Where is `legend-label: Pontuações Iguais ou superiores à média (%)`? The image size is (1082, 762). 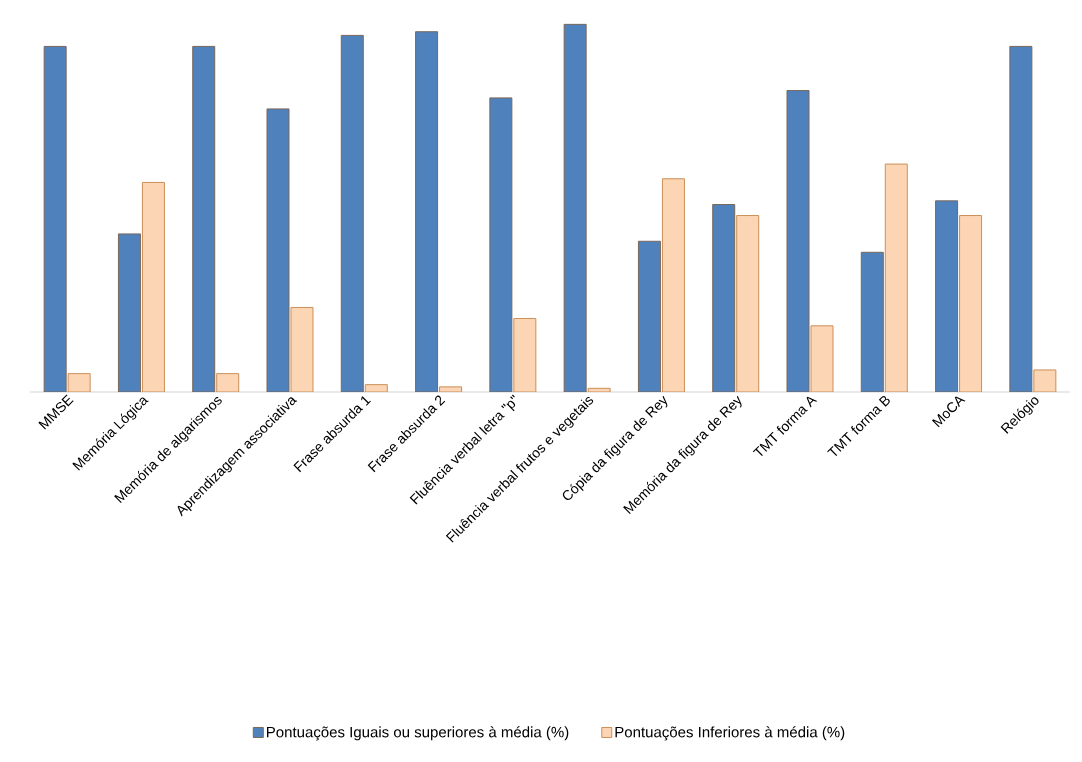
legend-label: Pontuações Iguais ou superiores à média (%) is located at coordinates (418, 733).